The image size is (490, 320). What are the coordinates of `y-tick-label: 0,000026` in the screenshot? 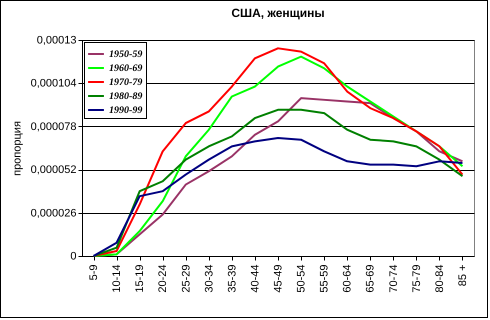 It's located at (53, 213).